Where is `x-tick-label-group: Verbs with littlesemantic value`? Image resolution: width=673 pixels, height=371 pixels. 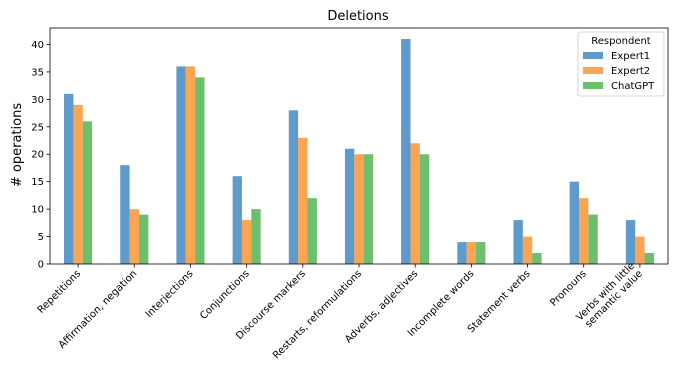
x-tick-label-group: Verbs with littlesemantic value is located at coordinates (609, 296).